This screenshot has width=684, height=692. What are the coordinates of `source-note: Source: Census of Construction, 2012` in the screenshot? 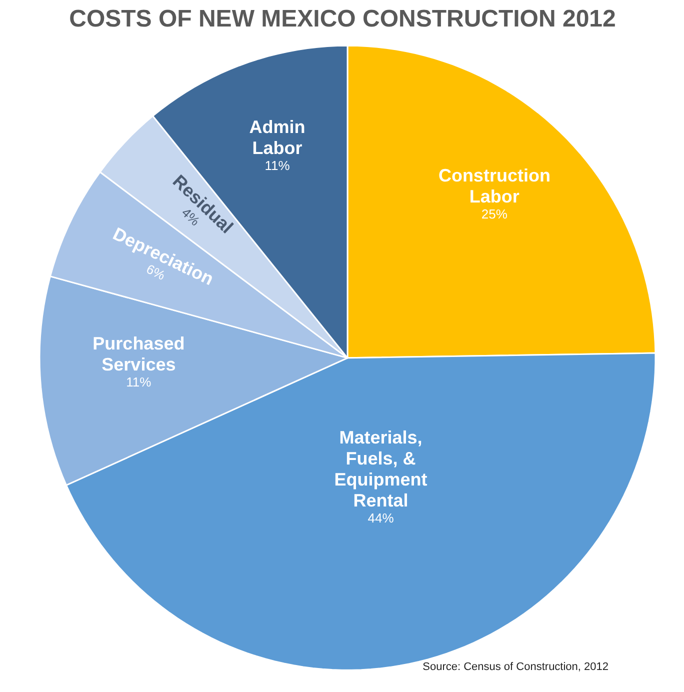 It's located at (515, 667).